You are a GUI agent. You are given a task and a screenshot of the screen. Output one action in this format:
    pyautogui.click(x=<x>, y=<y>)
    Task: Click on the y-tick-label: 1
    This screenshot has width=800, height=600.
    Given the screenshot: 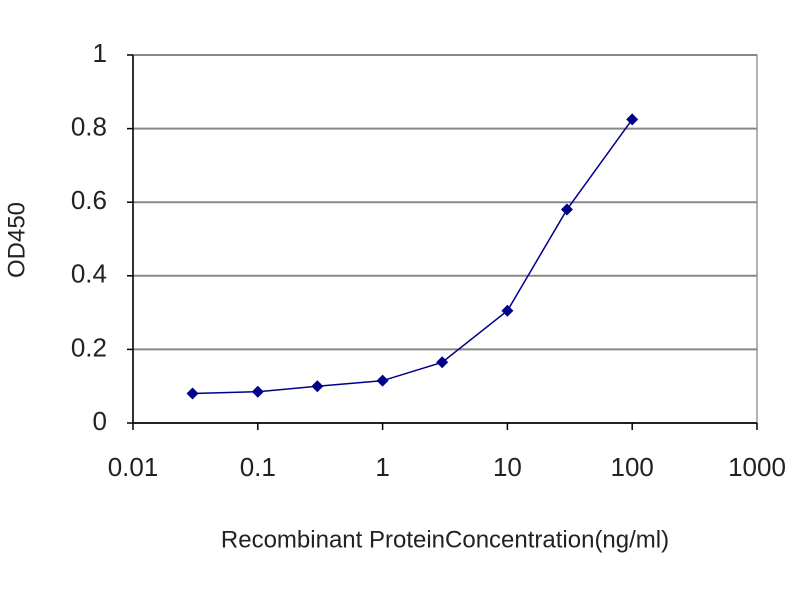 What is the action you would take?
    pyautogui.click(x=100, y=53)
    